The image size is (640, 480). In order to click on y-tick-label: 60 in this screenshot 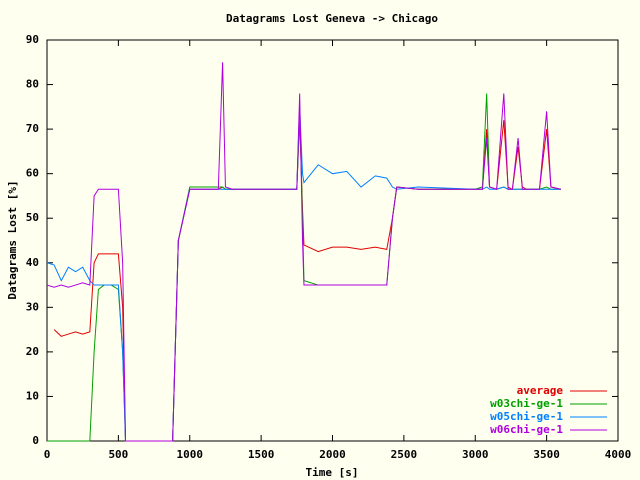, I will do `click(32, 173)`.